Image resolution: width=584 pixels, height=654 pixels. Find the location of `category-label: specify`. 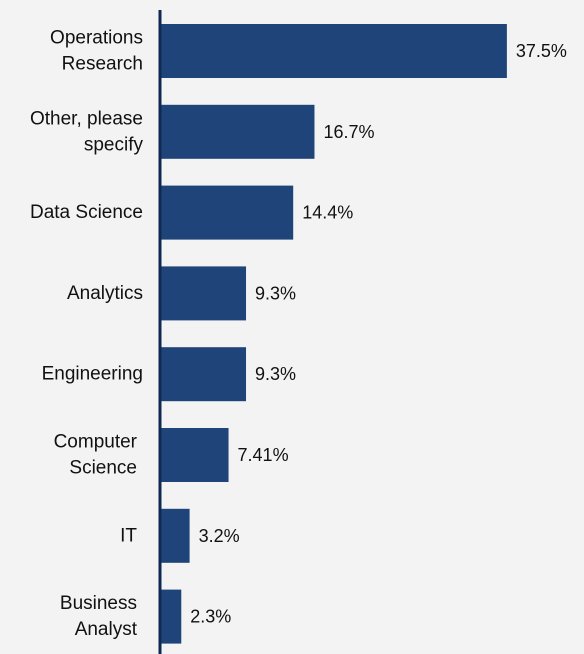

category-label: specify is located at coordinates (114, 144).